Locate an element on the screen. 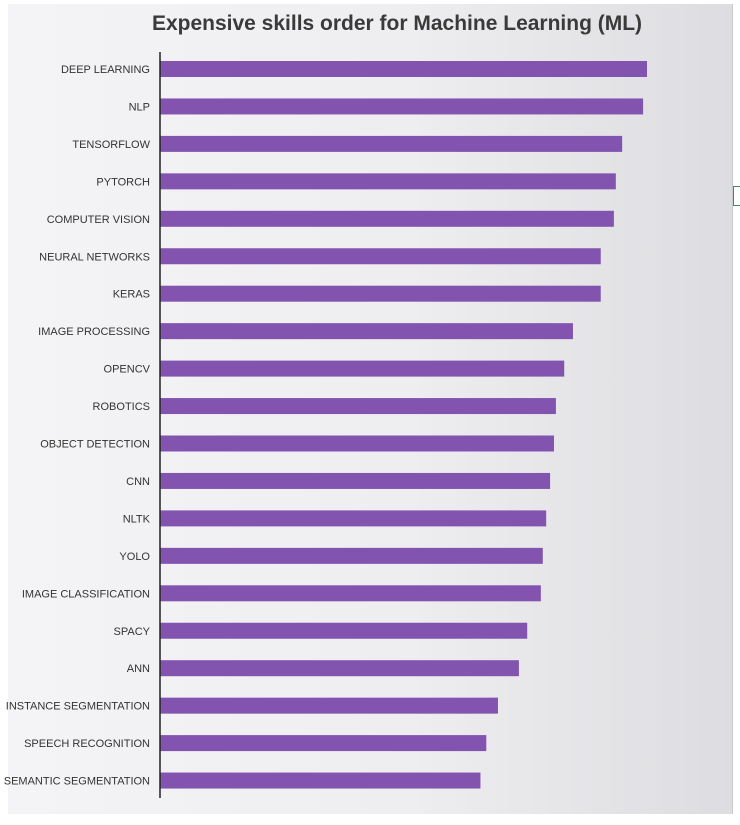 This screenshot has height=825, width=740. bar-image-classification is located at coordinates (350, 593).